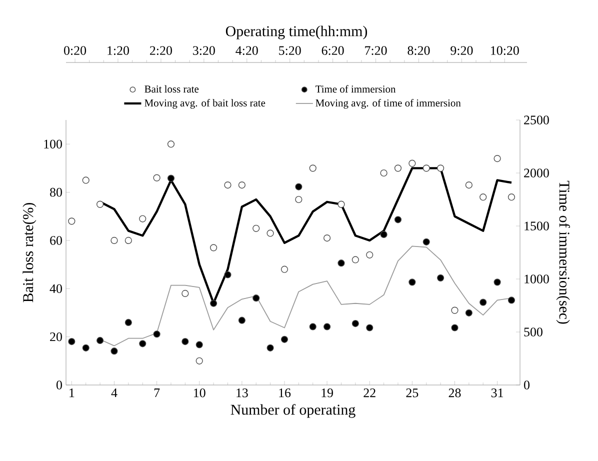  I want to click on x-tick-label: 19, so click(327, 393).